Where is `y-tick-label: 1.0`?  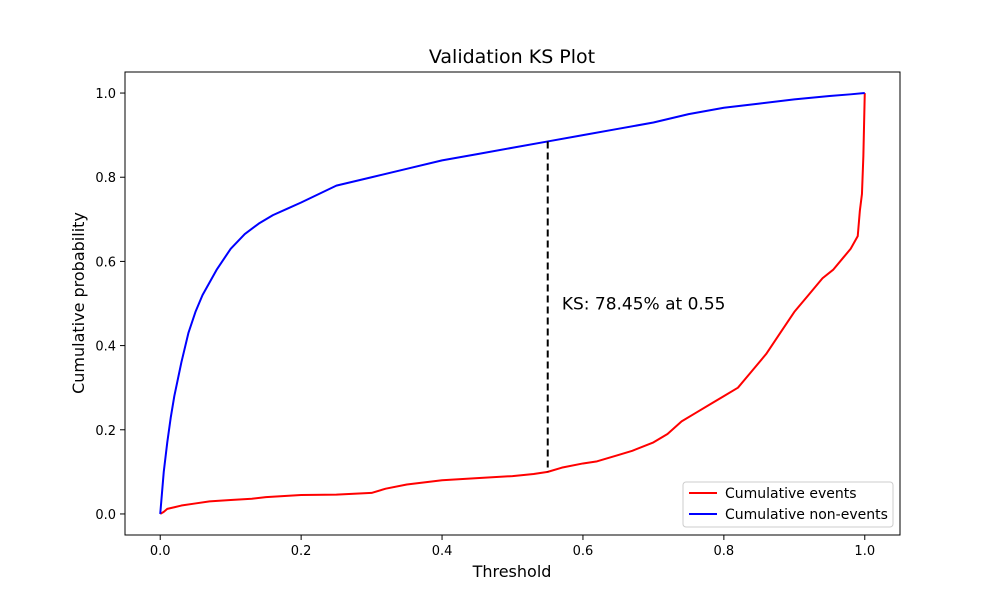
y-tick-label: 1.0 is located at coordinates (105, 94).